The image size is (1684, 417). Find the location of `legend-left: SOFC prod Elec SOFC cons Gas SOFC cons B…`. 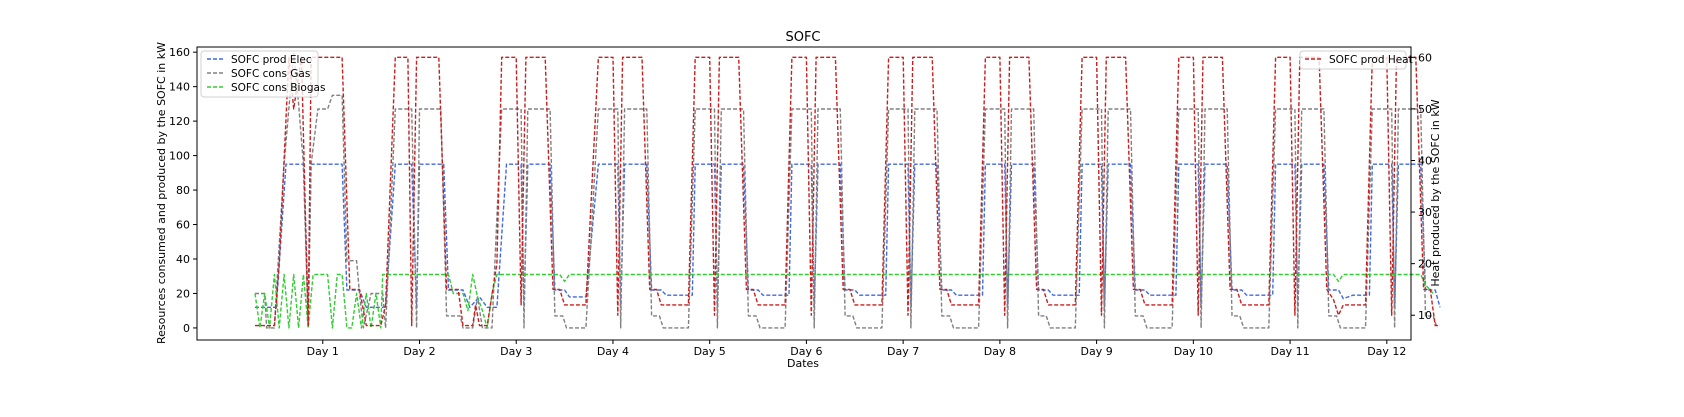

legend-left: SOFC prod Elec SOFC cons Gas SOFC cons B… is located at coordinates (262, 74).